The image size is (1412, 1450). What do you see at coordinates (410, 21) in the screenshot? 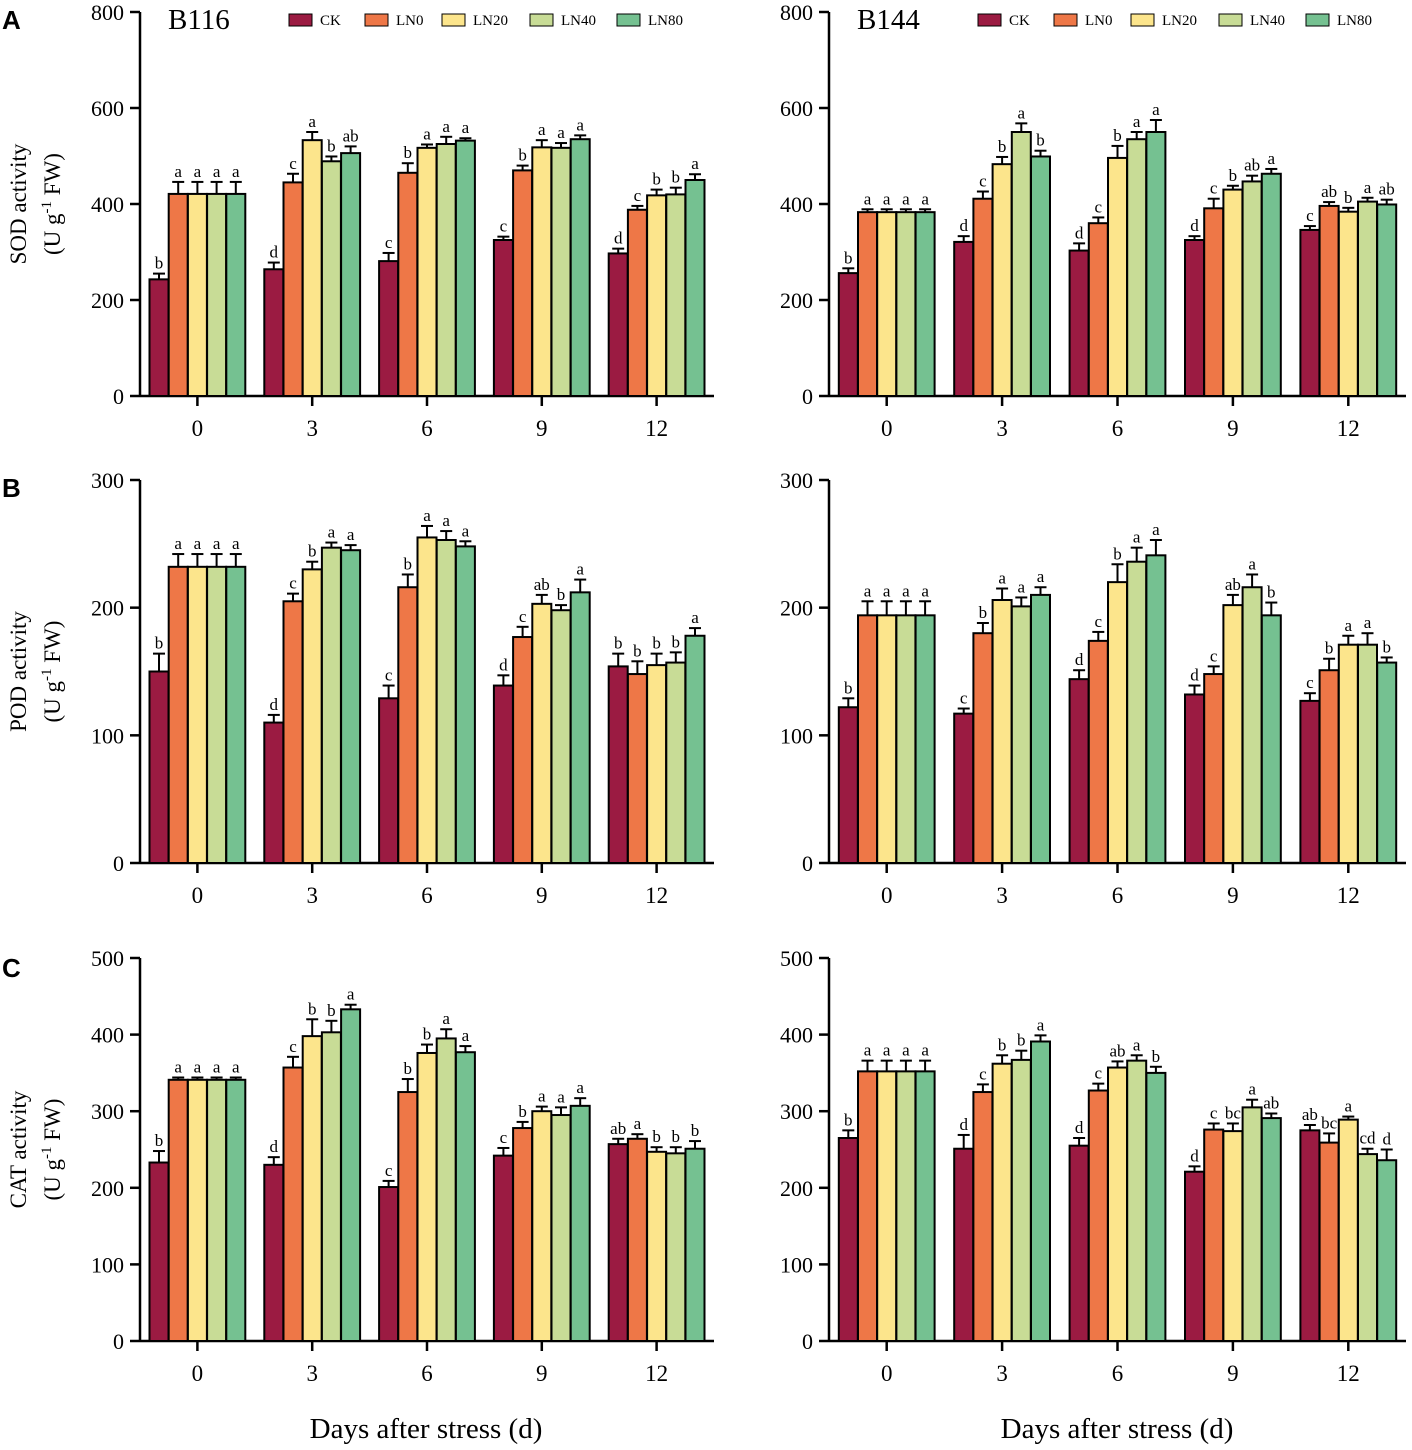
I see `legend-label-ln0: LN0` at bounding box center [410, 21].